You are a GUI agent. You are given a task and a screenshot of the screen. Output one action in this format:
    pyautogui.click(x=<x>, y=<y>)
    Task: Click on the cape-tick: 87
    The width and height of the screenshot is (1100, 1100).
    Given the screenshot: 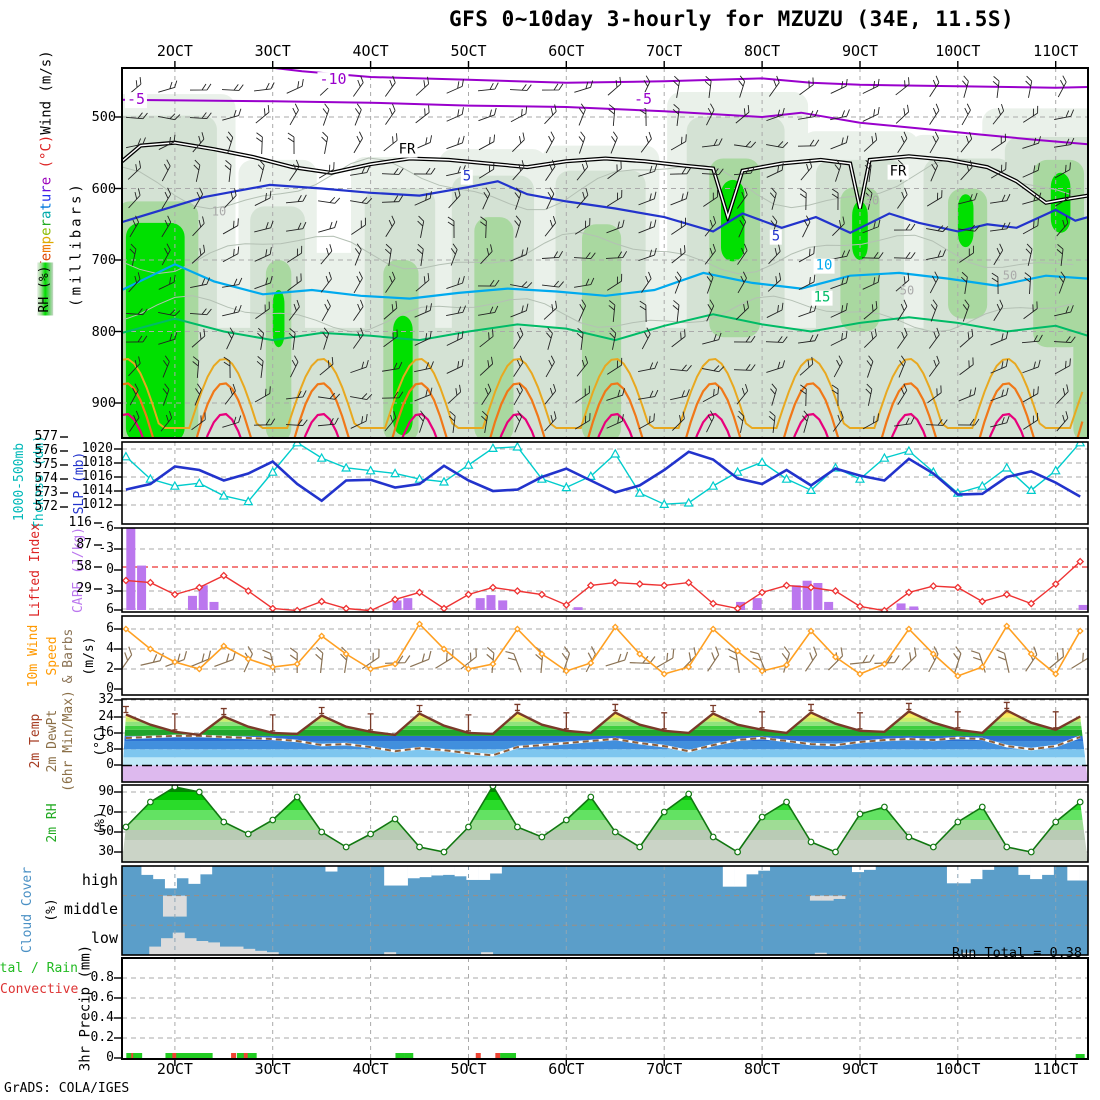 What is the action you would take?
    pyautogui.click(x=84, y=545)
    